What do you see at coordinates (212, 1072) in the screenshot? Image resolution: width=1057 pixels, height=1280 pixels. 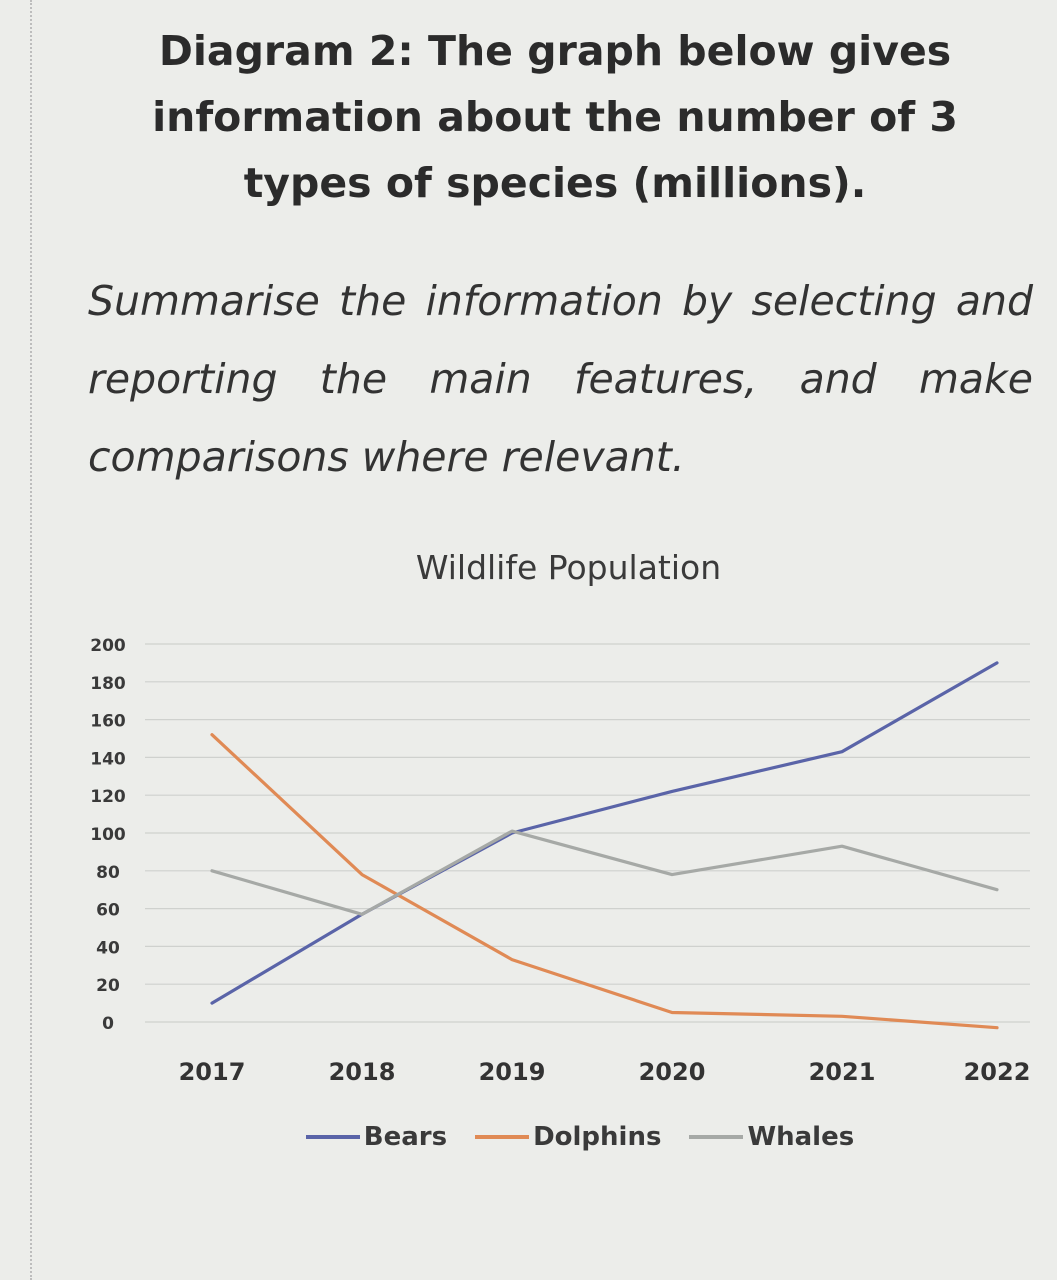 I see `x-tick-label: 2017` at bounding box center [212, 1072].